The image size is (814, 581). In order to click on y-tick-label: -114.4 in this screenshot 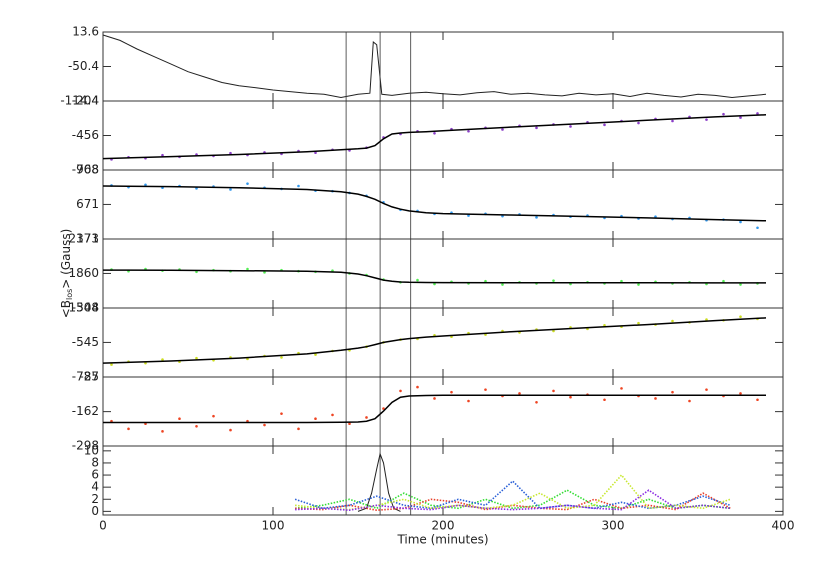, I will do `click(79, 101)`.